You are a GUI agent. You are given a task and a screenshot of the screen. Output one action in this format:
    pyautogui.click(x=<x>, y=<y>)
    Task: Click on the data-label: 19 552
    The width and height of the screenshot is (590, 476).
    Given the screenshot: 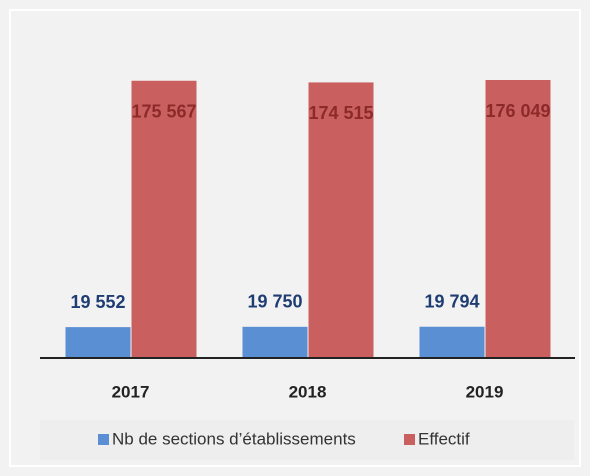 What is the action you would take?
    pyautogui.click(x=97, y=302)
    